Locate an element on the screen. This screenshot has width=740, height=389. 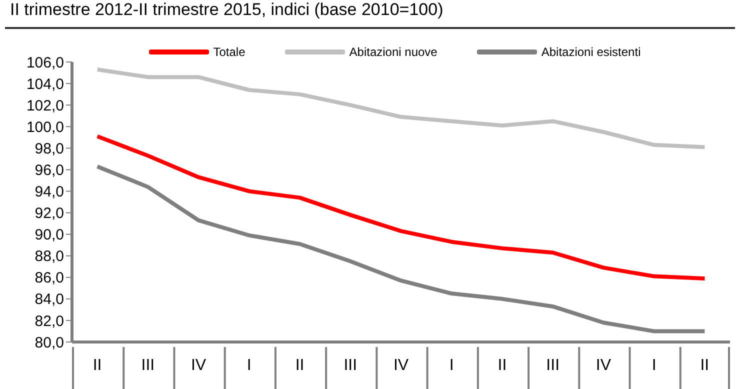
y-tick-label: 82,0 is located at coordinates (49, 321).